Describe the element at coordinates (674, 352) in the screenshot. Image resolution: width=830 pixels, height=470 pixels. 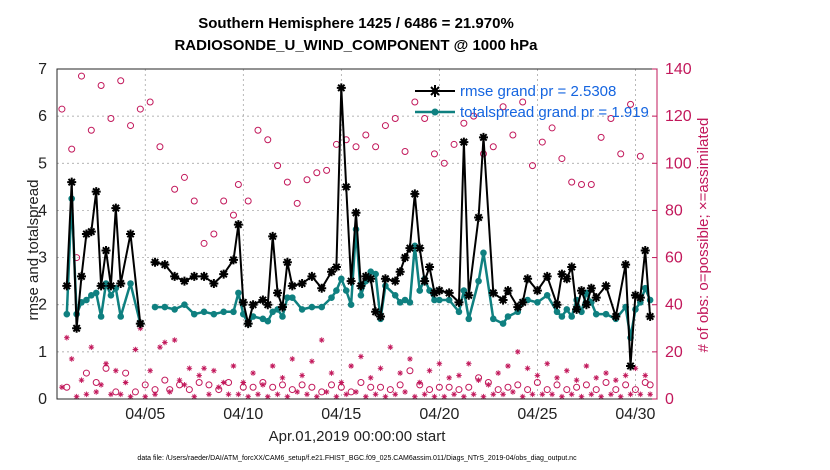
I see `y-right-tick-label: 20` at that location.